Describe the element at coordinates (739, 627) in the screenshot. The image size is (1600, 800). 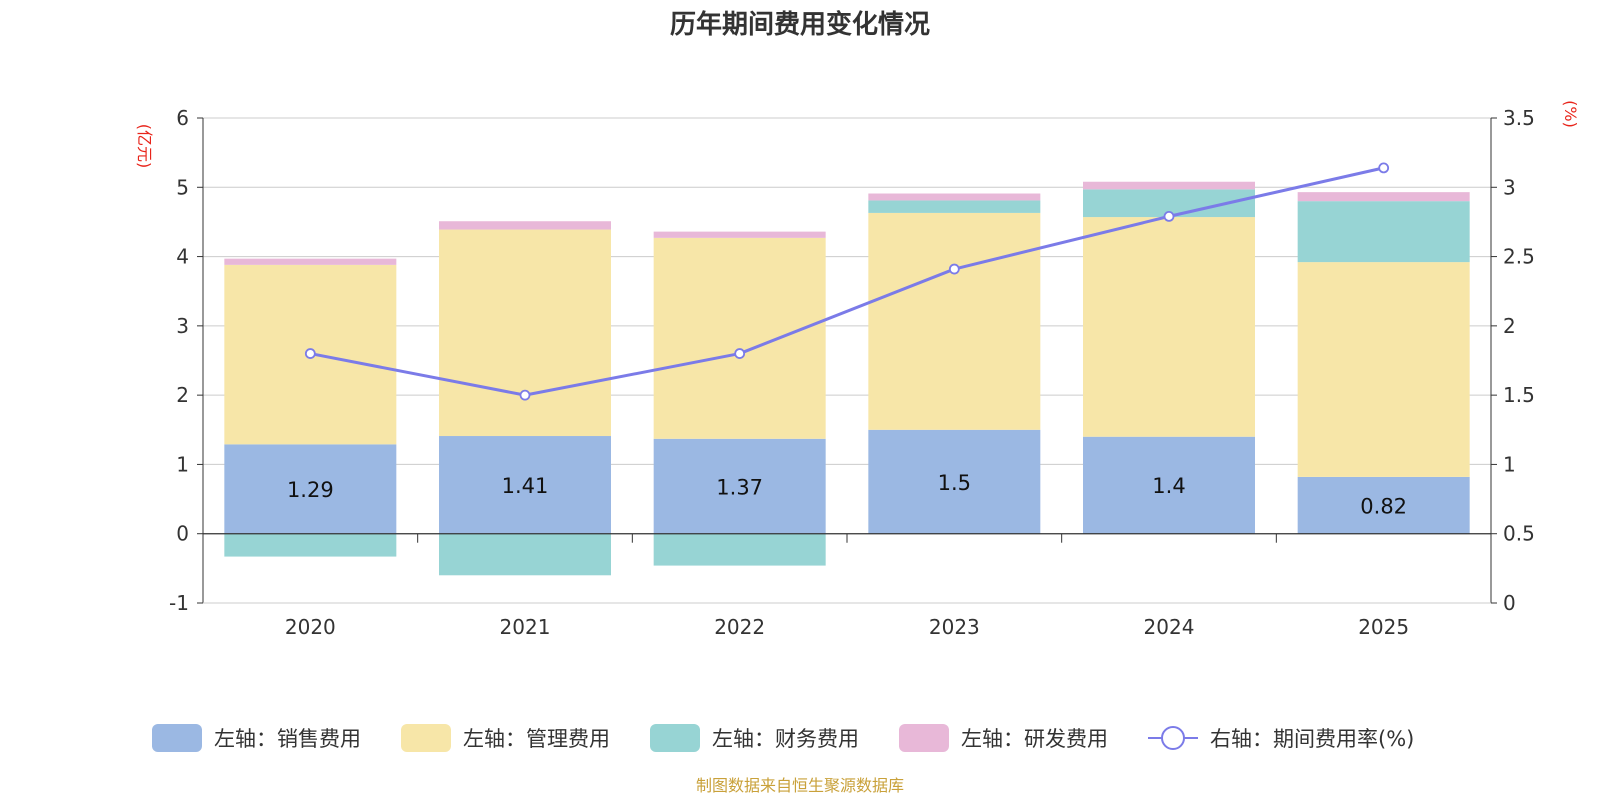
I see `x-tick-label: 2022` at that location.